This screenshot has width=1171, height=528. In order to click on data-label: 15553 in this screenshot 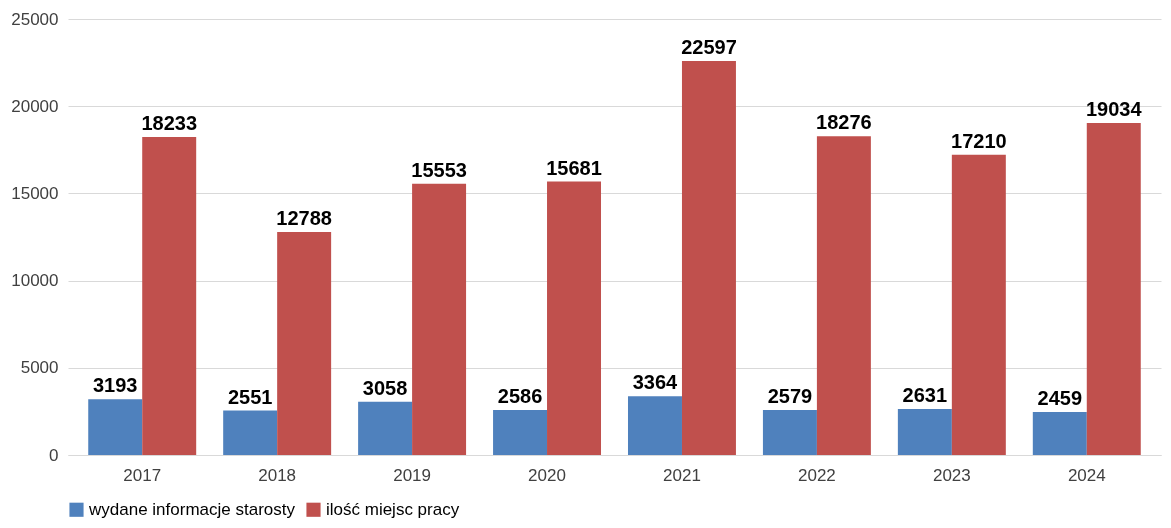, I will do `click(439, 169)`.